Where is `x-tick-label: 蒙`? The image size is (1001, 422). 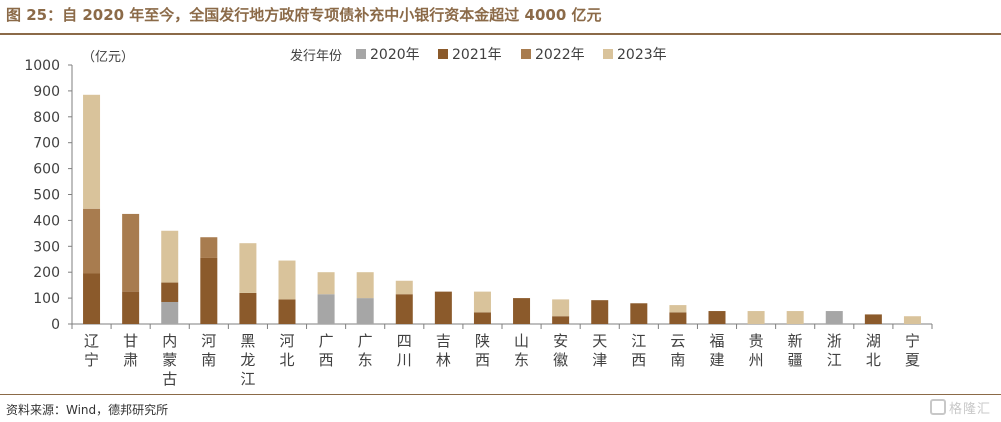
x-tick-label: 蒙 is located at coordinates (169, 360).